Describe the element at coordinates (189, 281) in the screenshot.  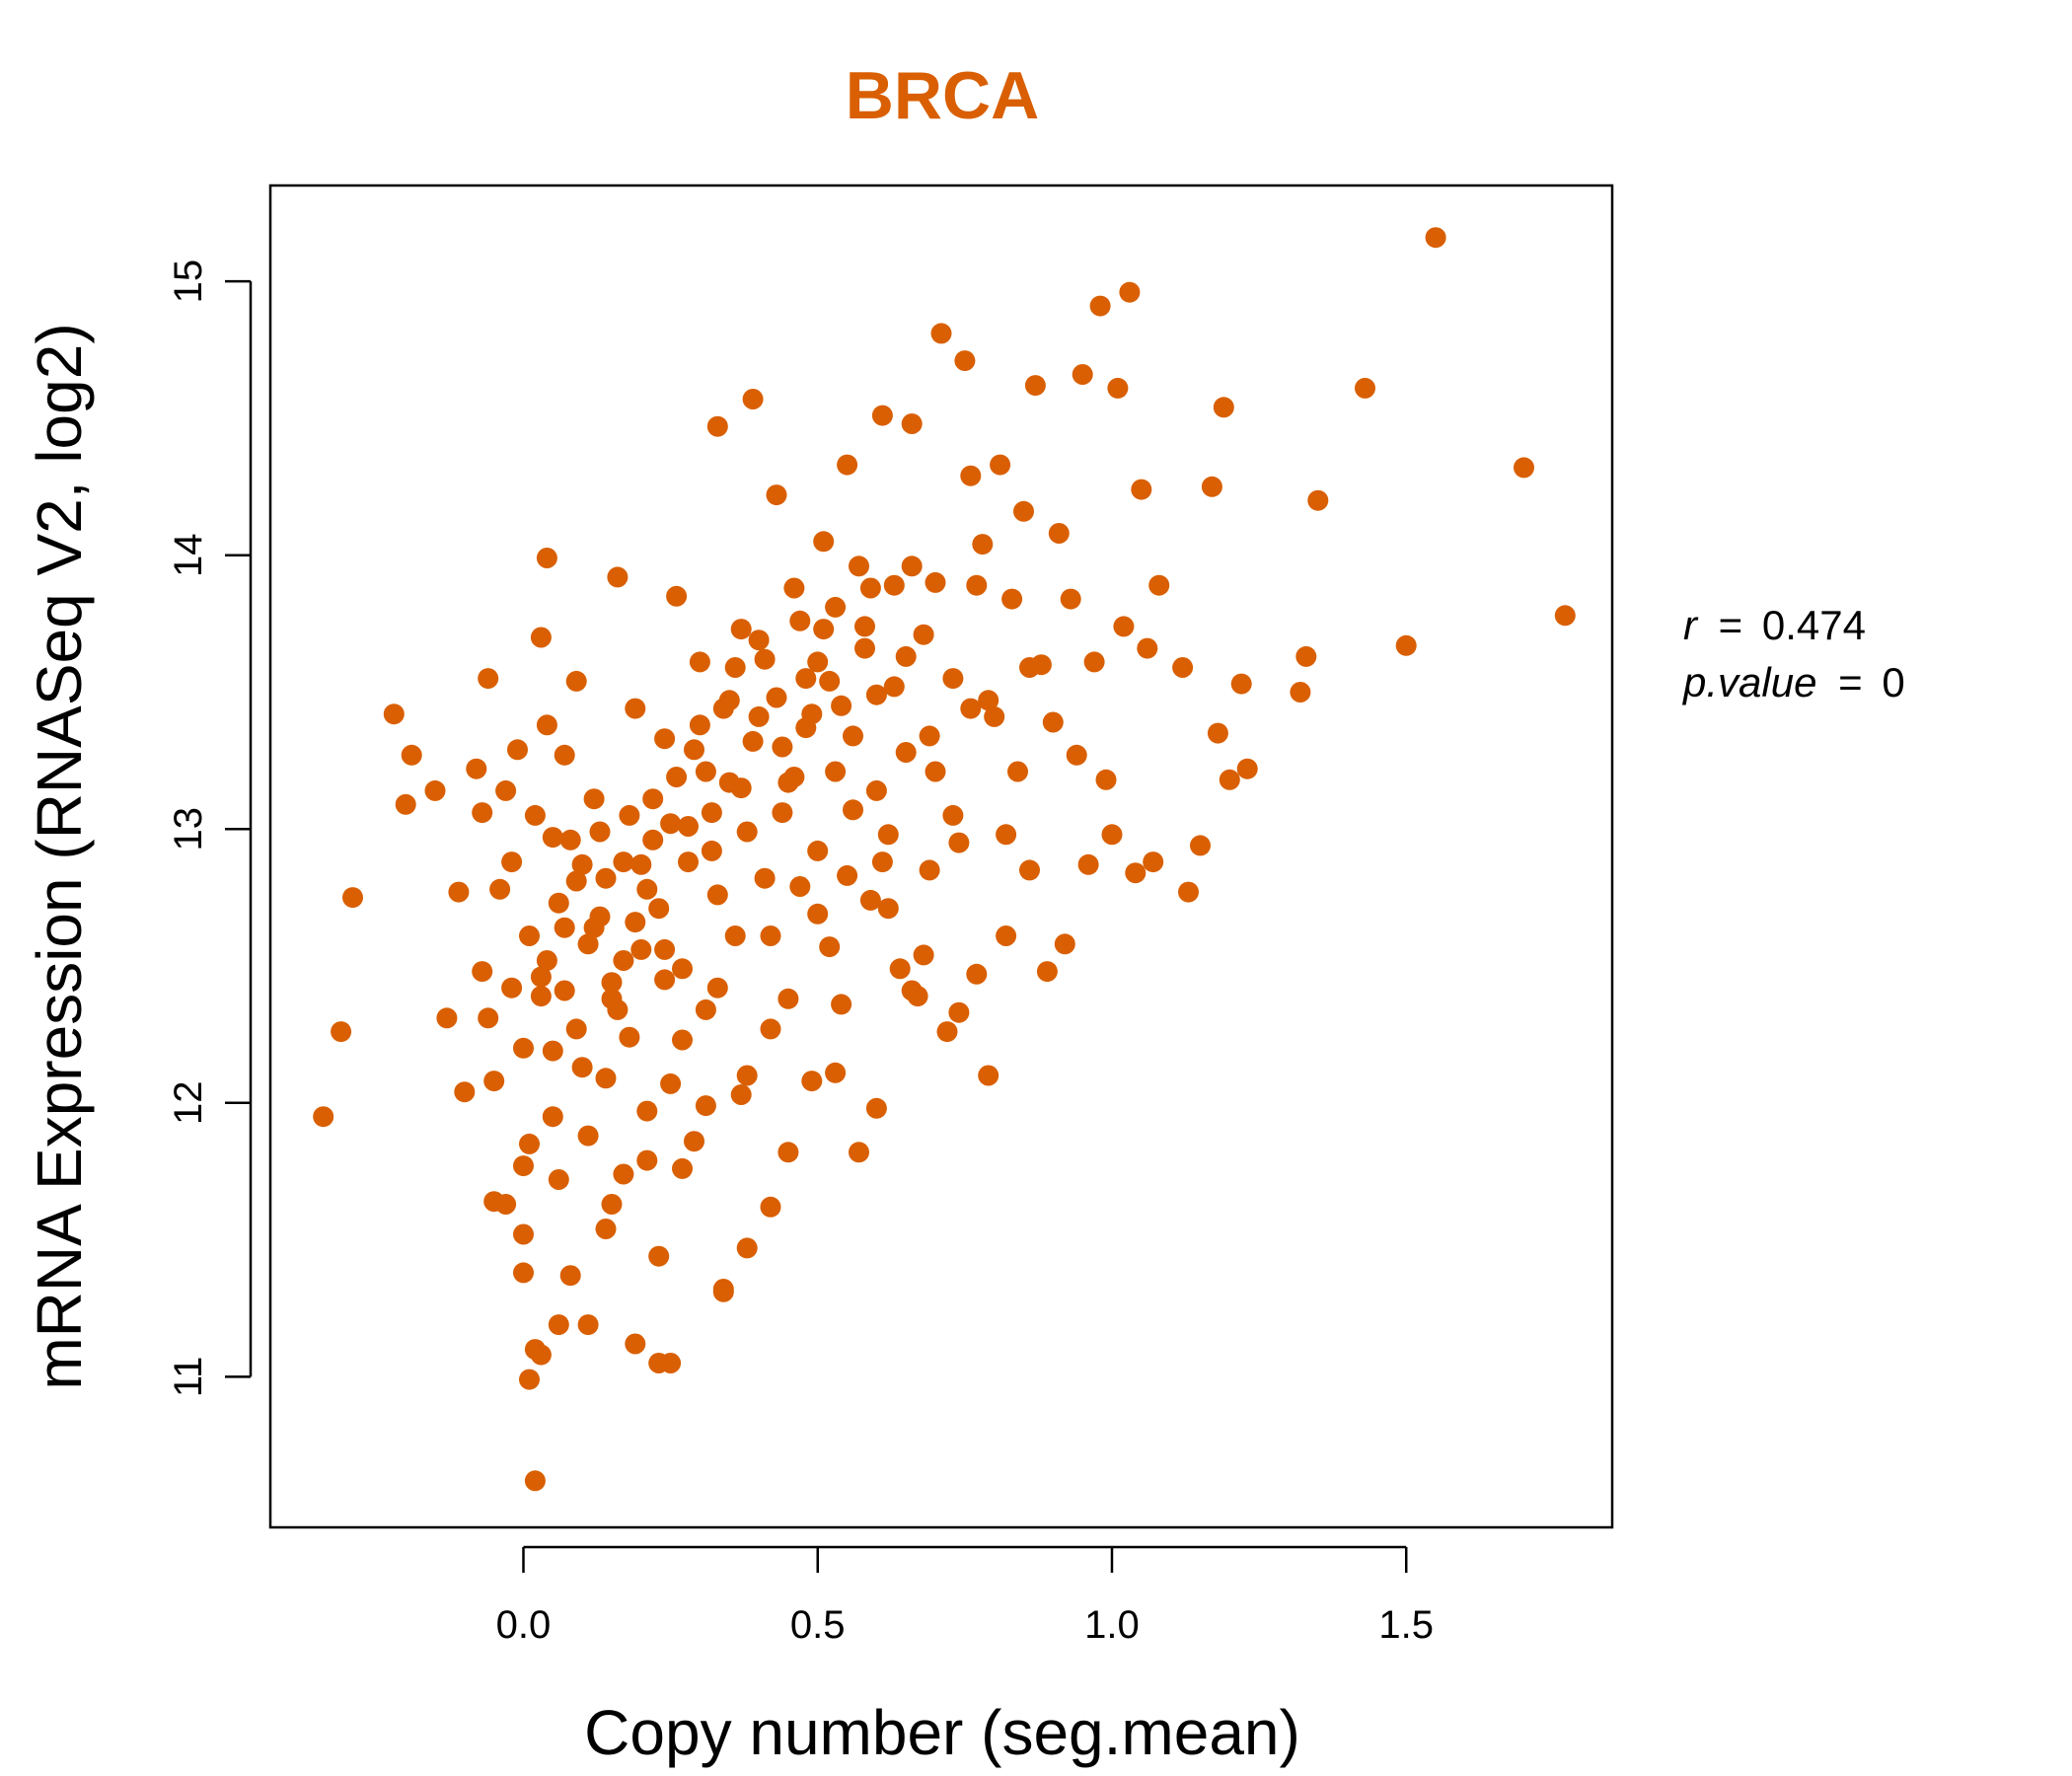
I see `y-tick-label: 15` at that location.